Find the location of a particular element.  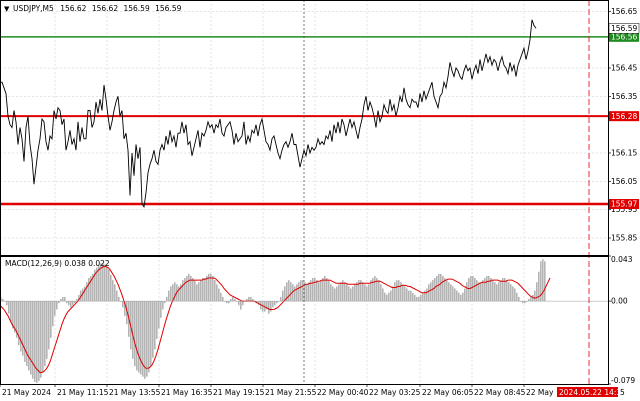

time-tick-label: 22 May 03:25 is located at coordinates (395, 392).